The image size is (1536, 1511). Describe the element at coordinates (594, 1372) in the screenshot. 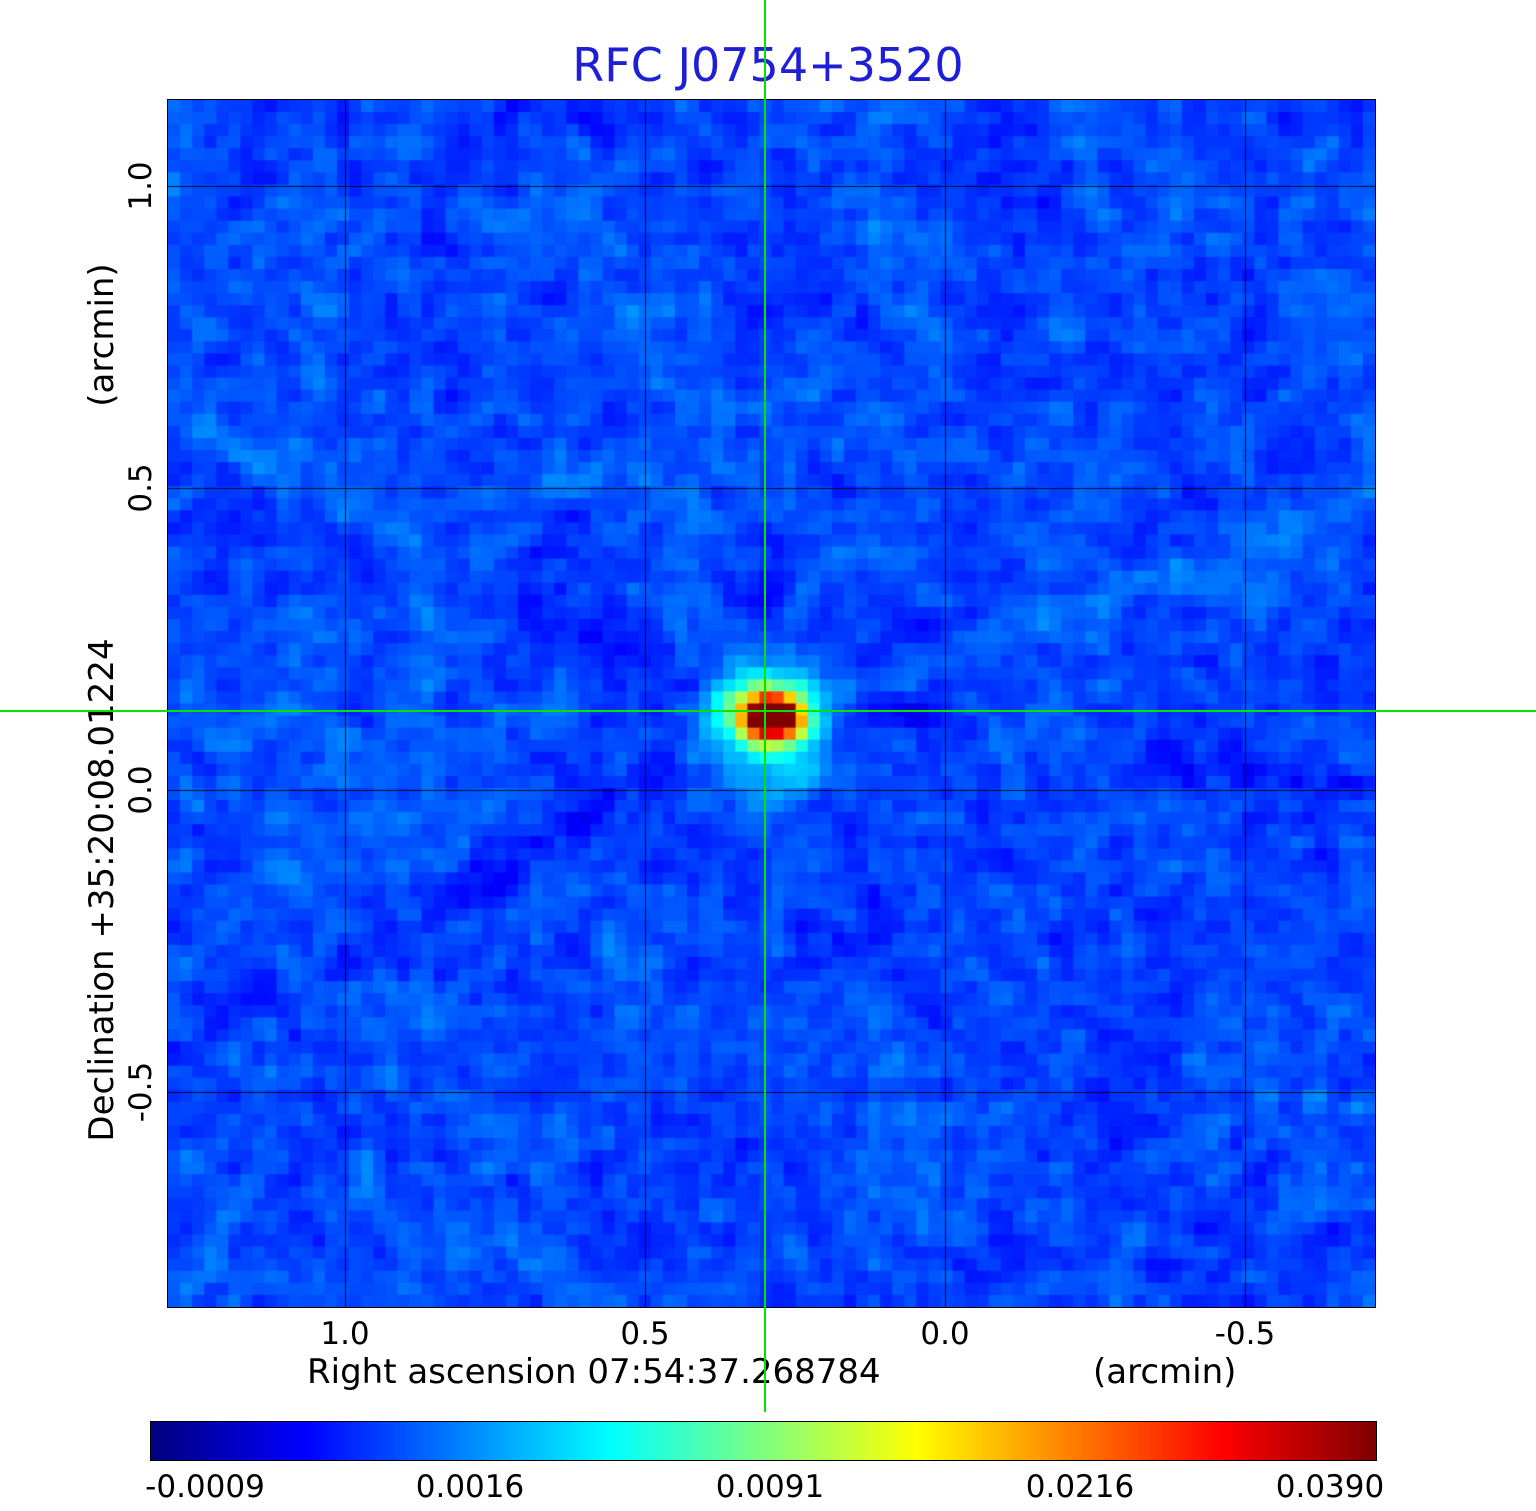

I see `x-axis-label: Right ascension 07:54:37.268784` at that location.